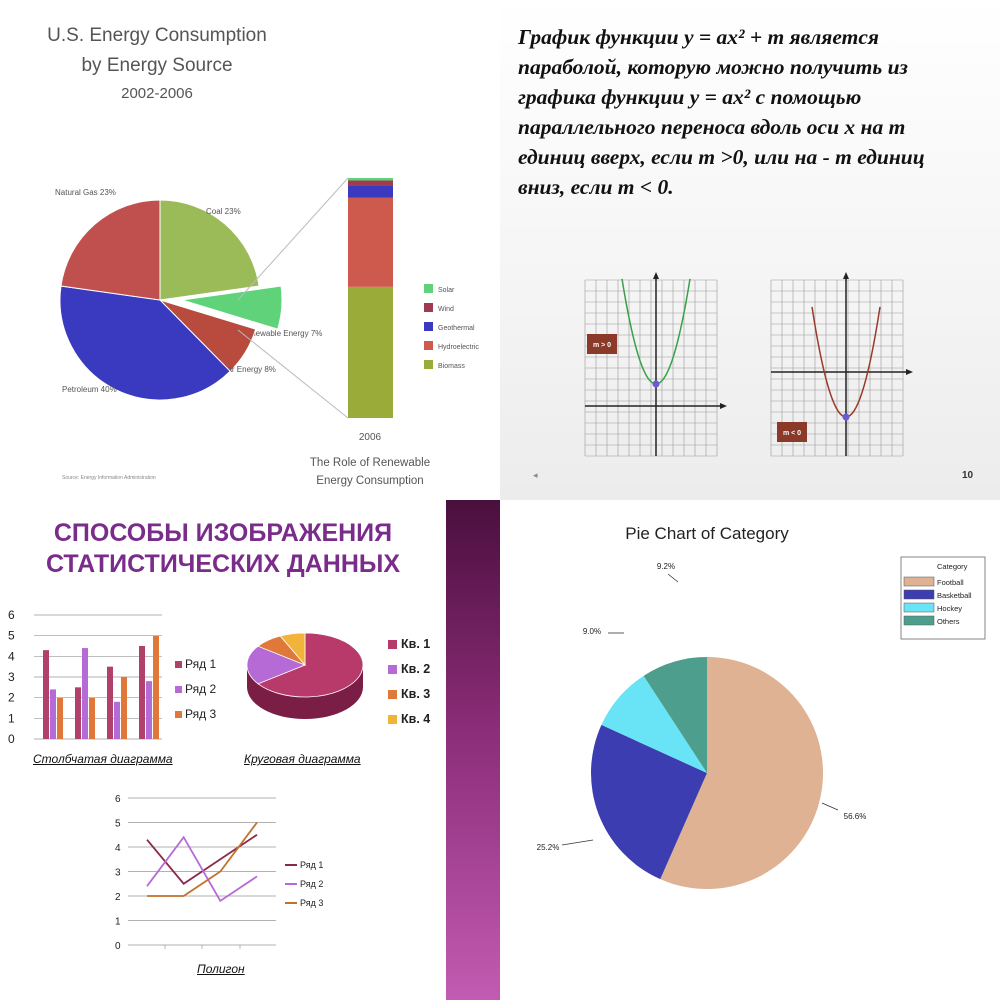  Describe the element at coordinates (656, 384) in the screenshot. I see `parabola-vertex` at that location.